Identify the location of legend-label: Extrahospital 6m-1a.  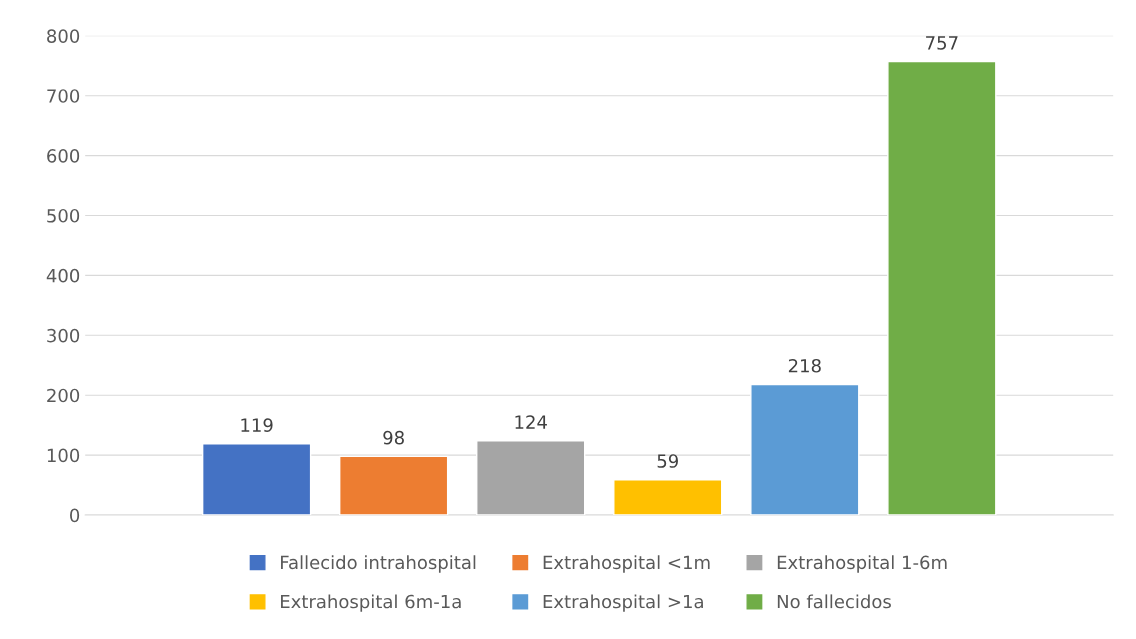
(371, 603).